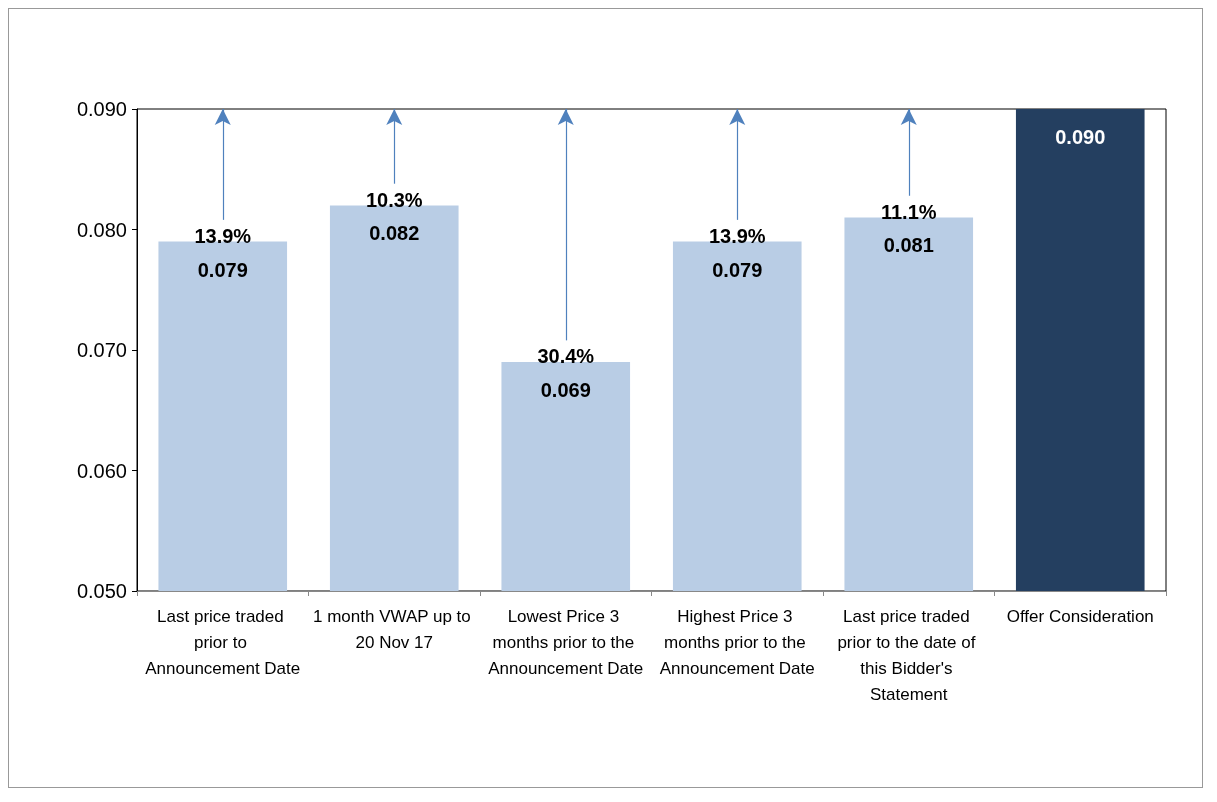 Image resolution: width=1217 pixels, height=802 pixels. I want to click on annotation: 30.4%, so click(566, 356).